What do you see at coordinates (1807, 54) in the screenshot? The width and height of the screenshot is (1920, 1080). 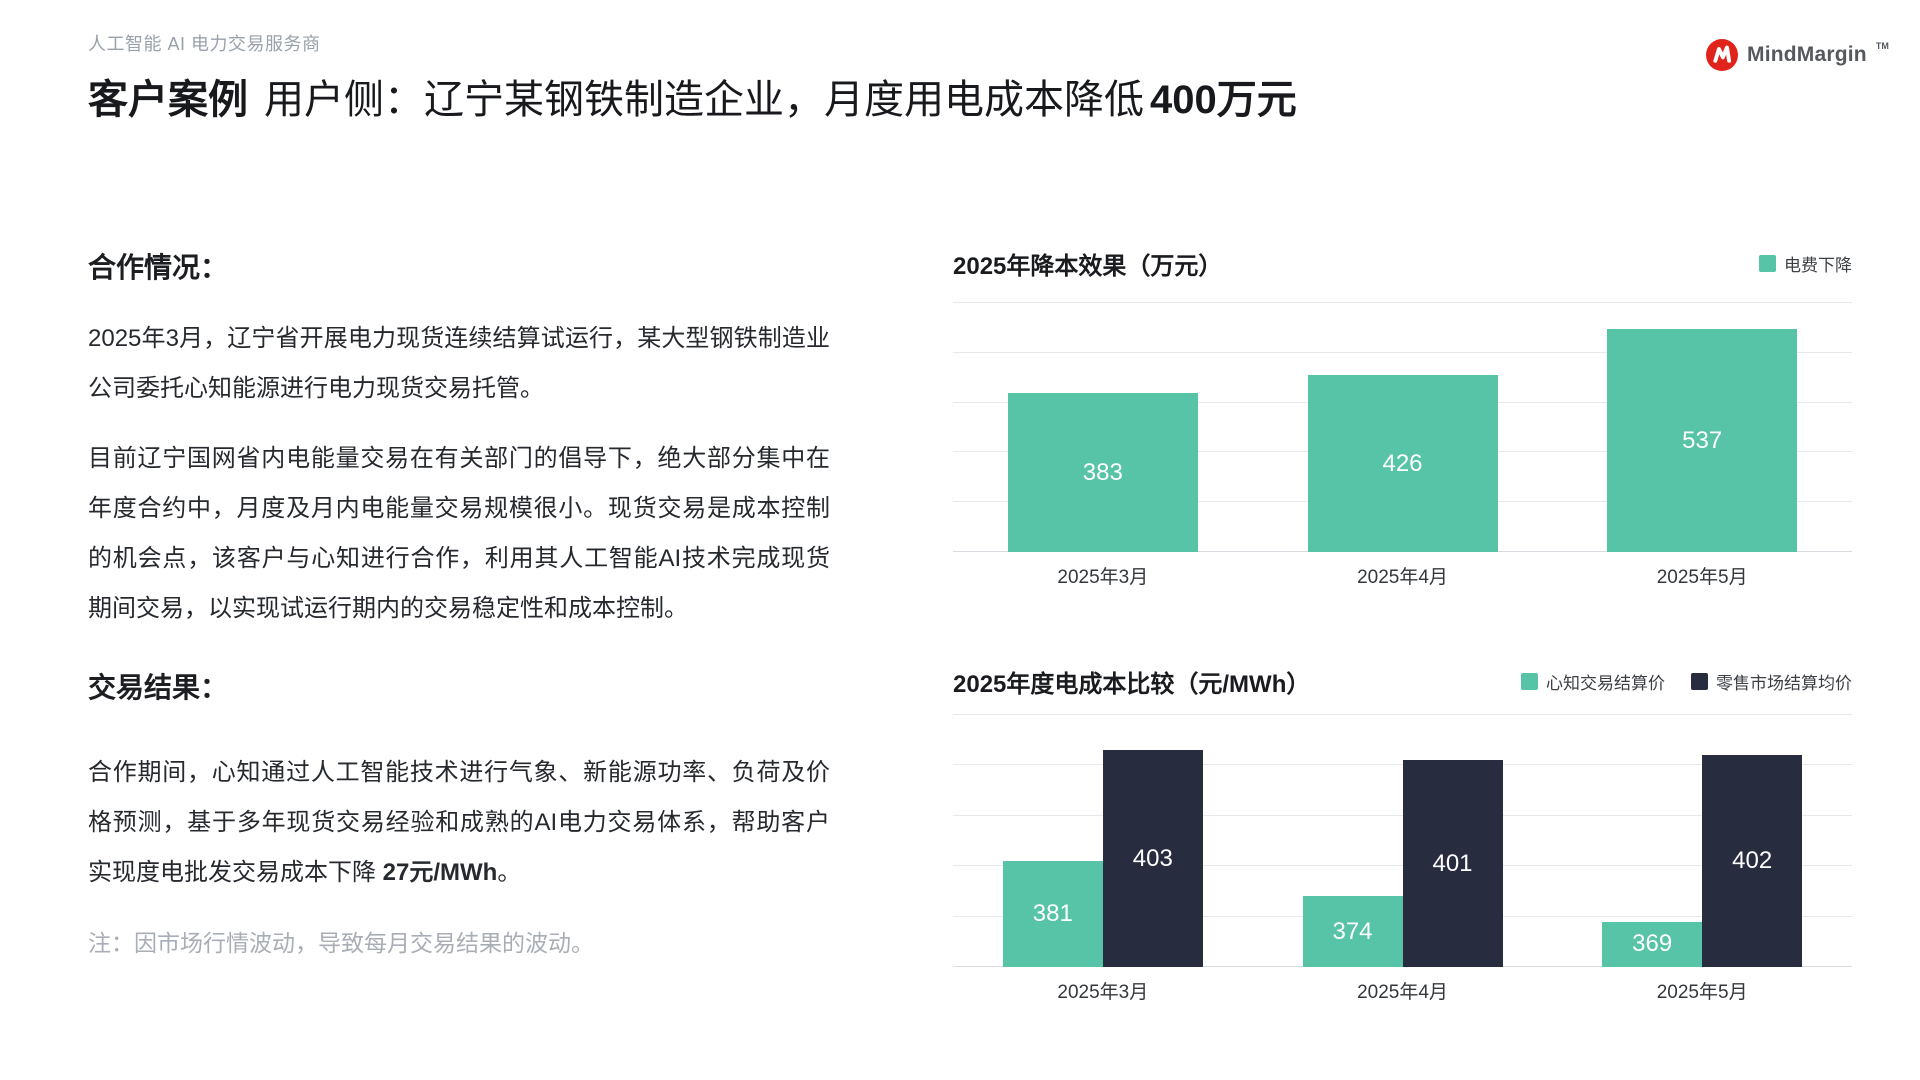 I see `brand-name: MindMargin` at bounding box center [1807, 54].